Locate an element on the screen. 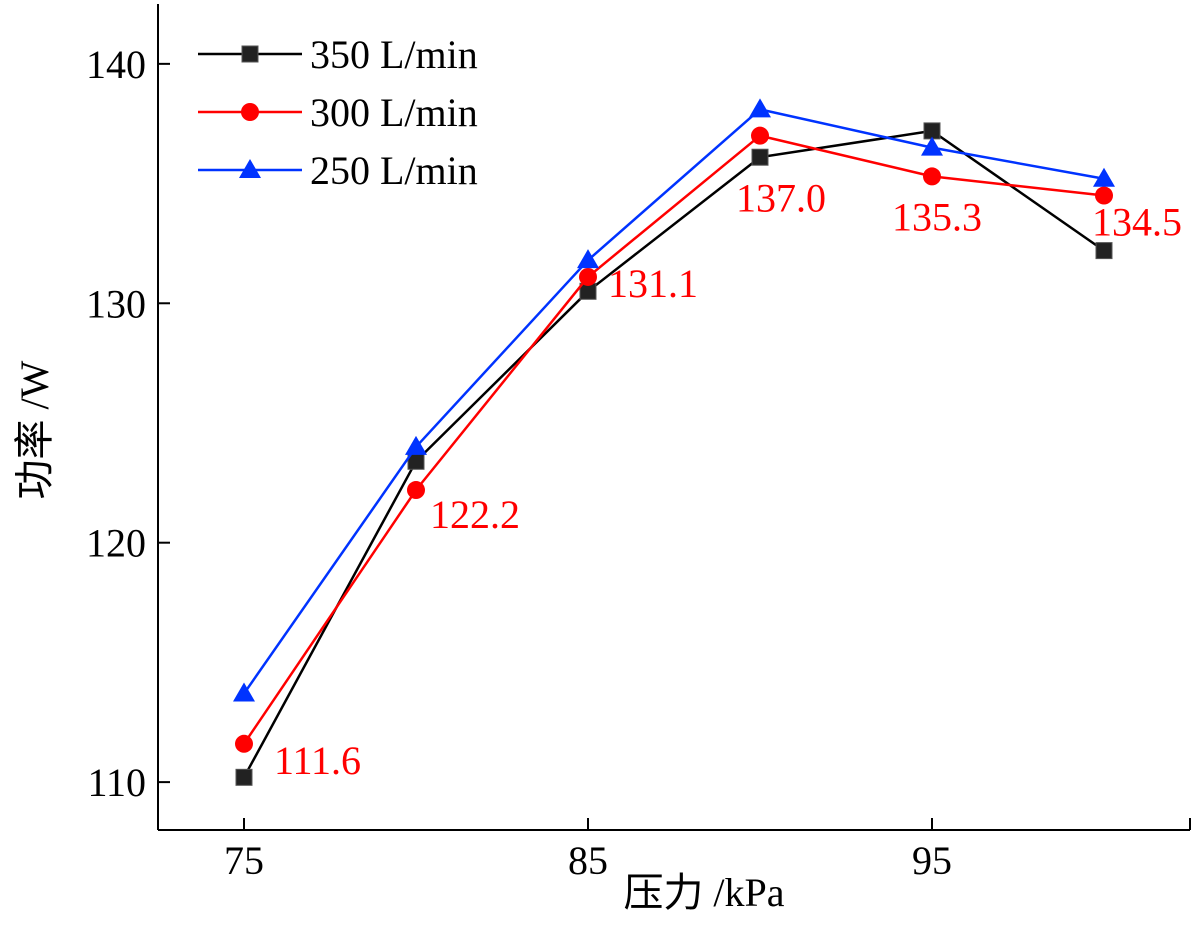 This screenshot has height=942, width=1200. legend: 350 L/min 300 L/min 250 L/min is located at coordinates (338, 112).